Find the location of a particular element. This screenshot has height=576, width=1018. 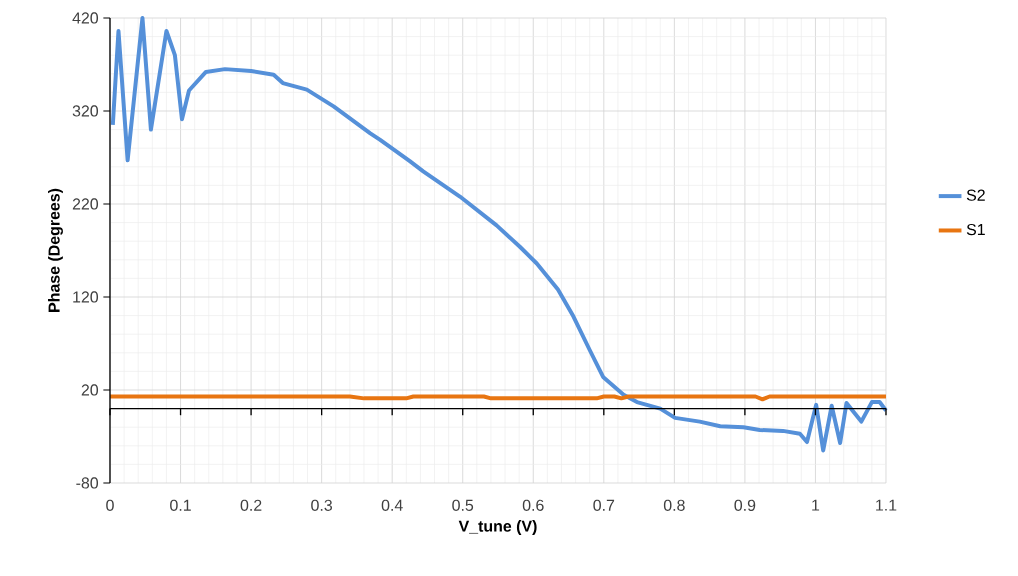

x-tick-label: 1.1 is located at coordinates (886, 505).